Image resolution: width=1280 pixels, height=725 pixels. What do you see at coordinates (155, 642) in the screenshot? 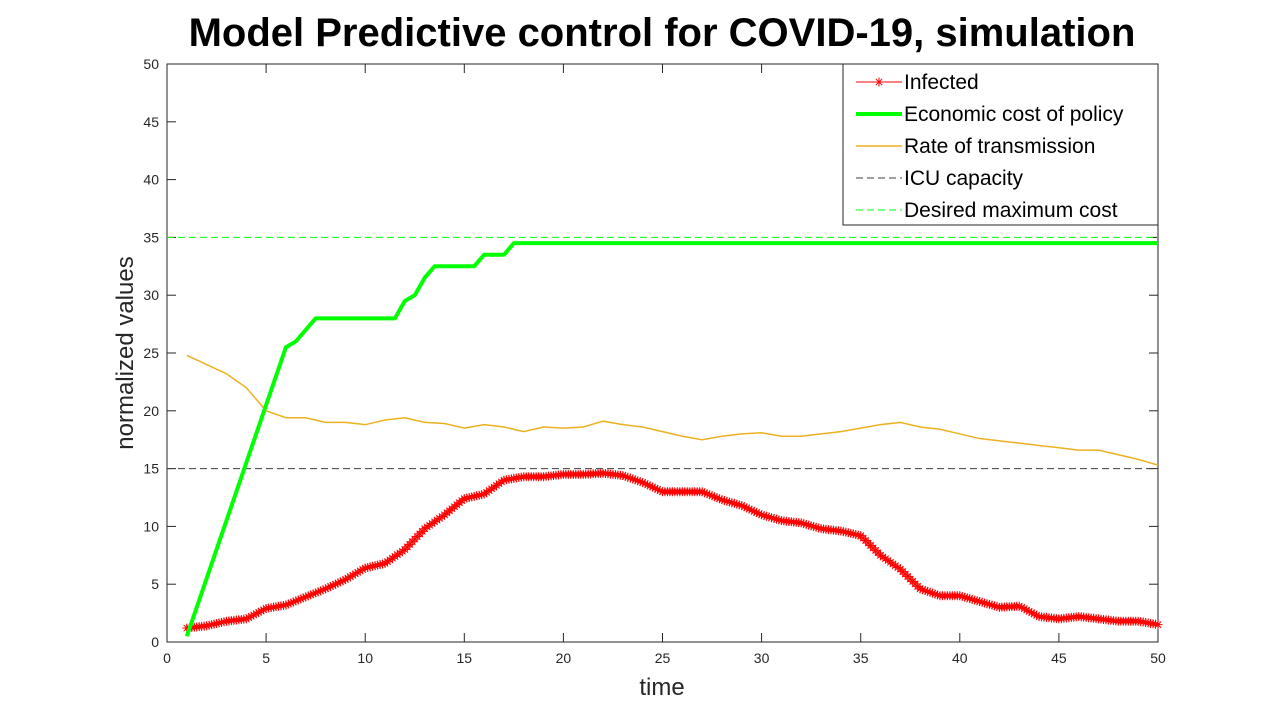
I see `y-tick-label: 0` at bounding box center [155, 642].